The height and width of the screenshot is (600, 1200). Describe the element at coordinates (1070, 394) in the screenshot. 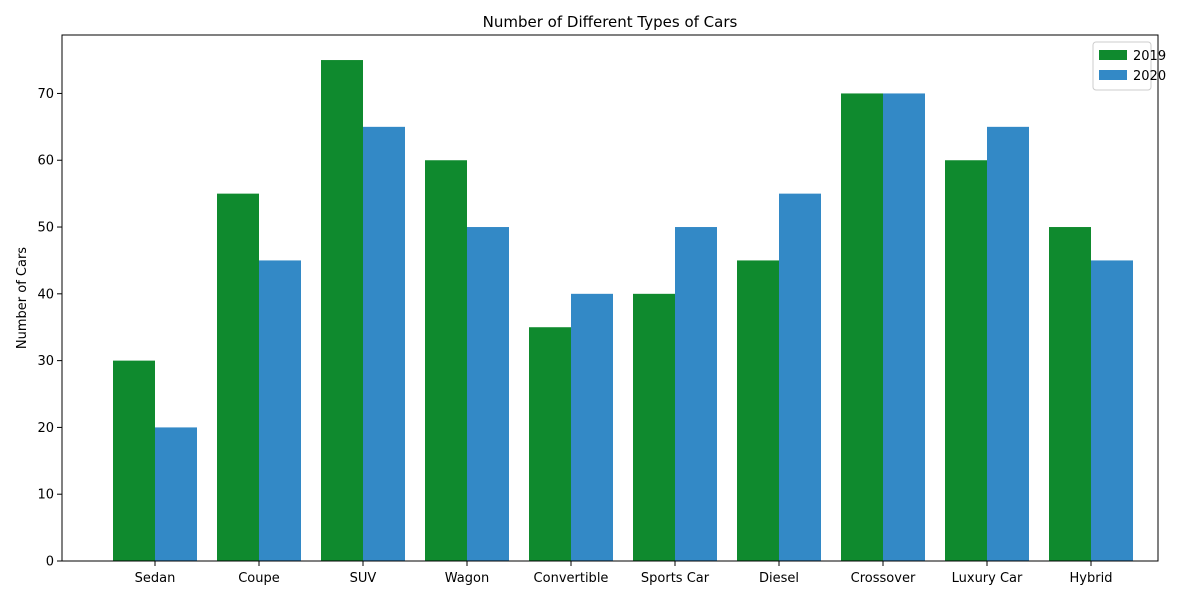

I see `bar-2019-hybrid` at that location.